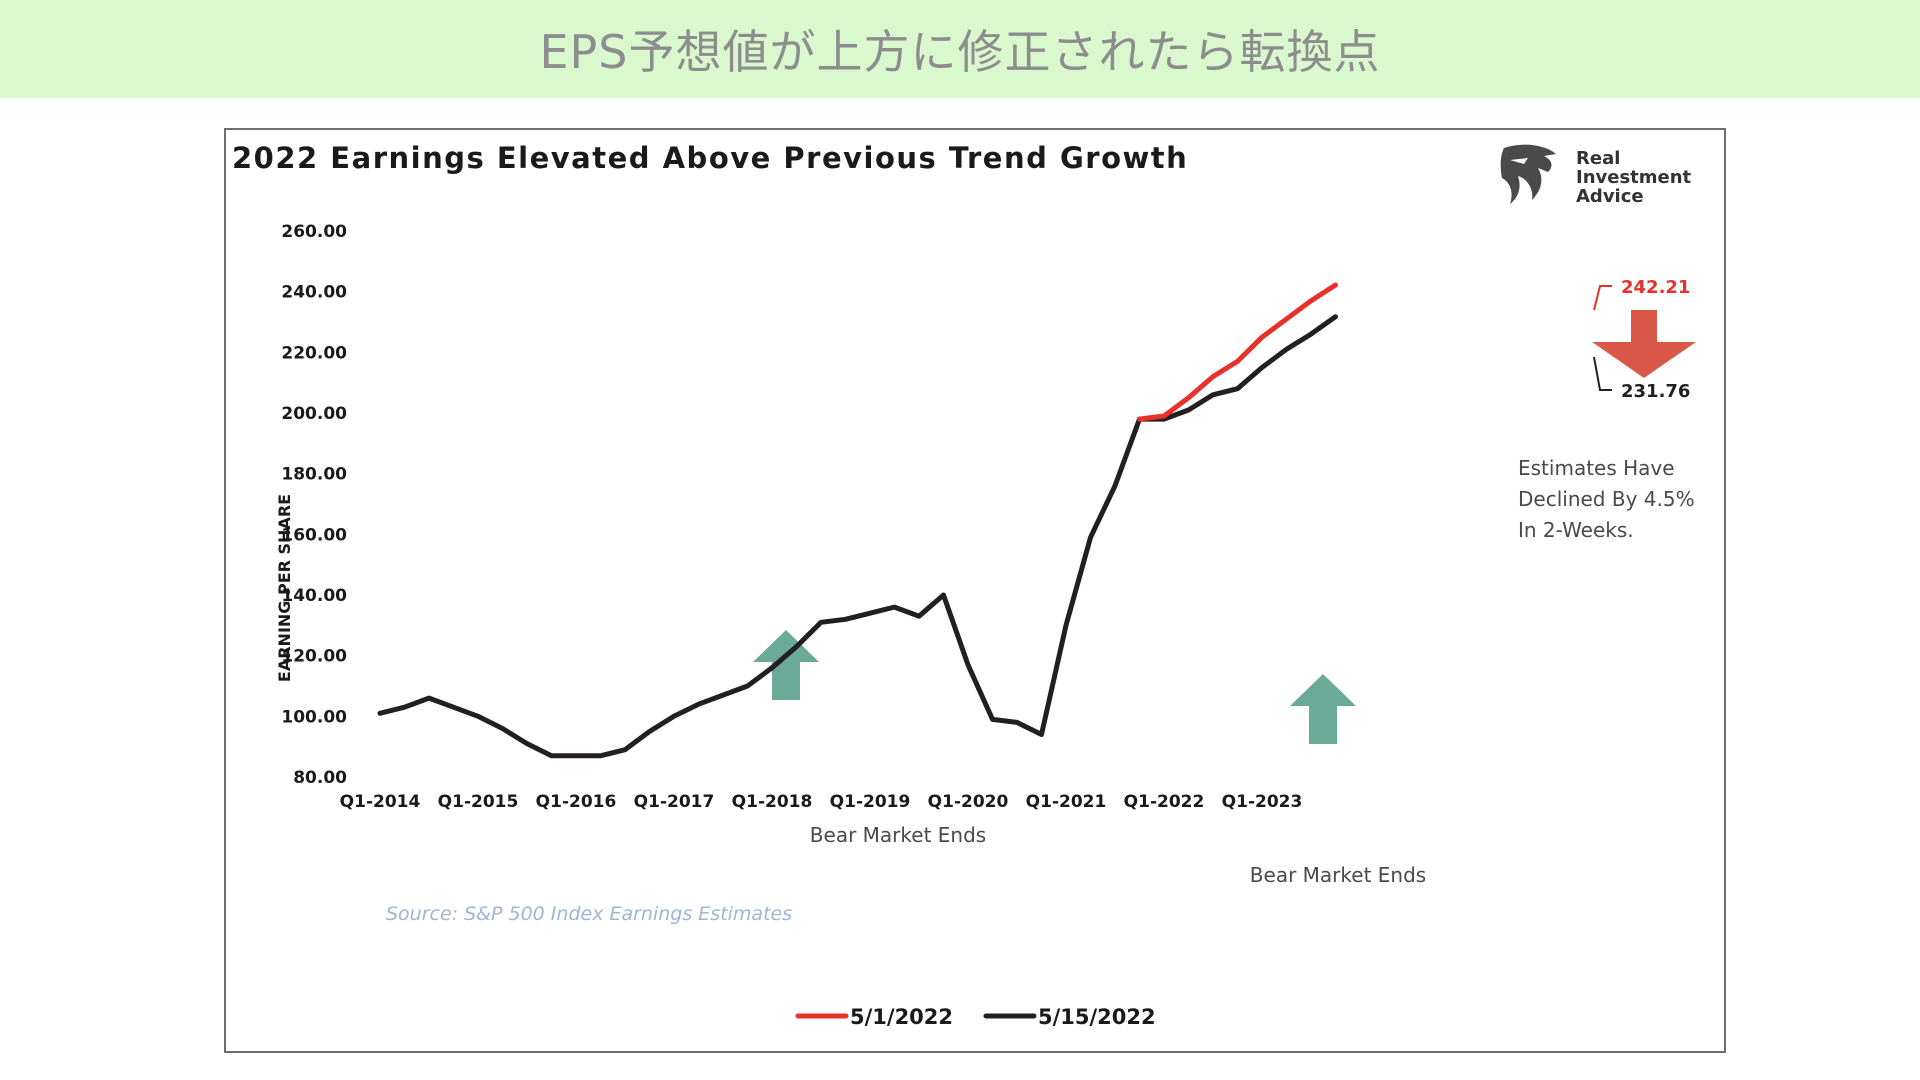 This screenshot has height=1080, width=1920. What do you see at coordinates (1610, 196) in the screenshot?
I see `logo-line-3: Advice` at bounding box center [1610, 196].